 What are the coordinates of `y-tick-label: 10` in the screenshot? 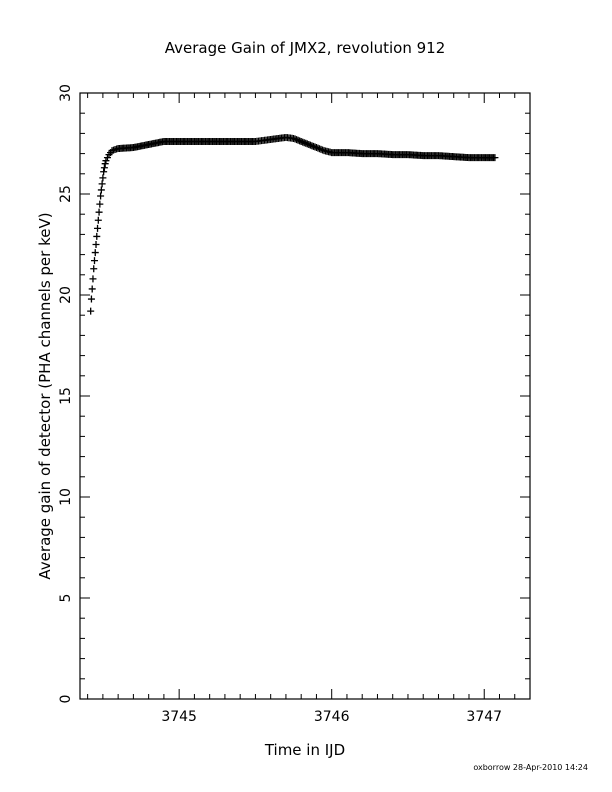 It's located at (66, 497).